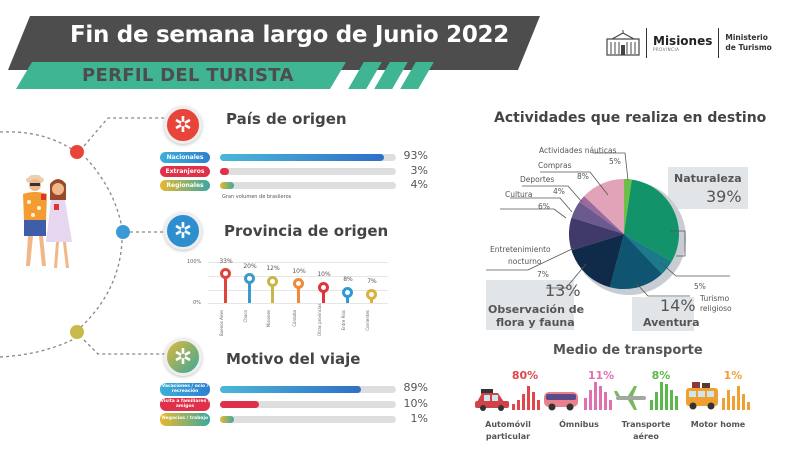 This screenshot has height=450, width=800. What do you see at coordinates (77, 152) in the screenshot?
I see `red-node-dot` at bounding box center [77, 152].